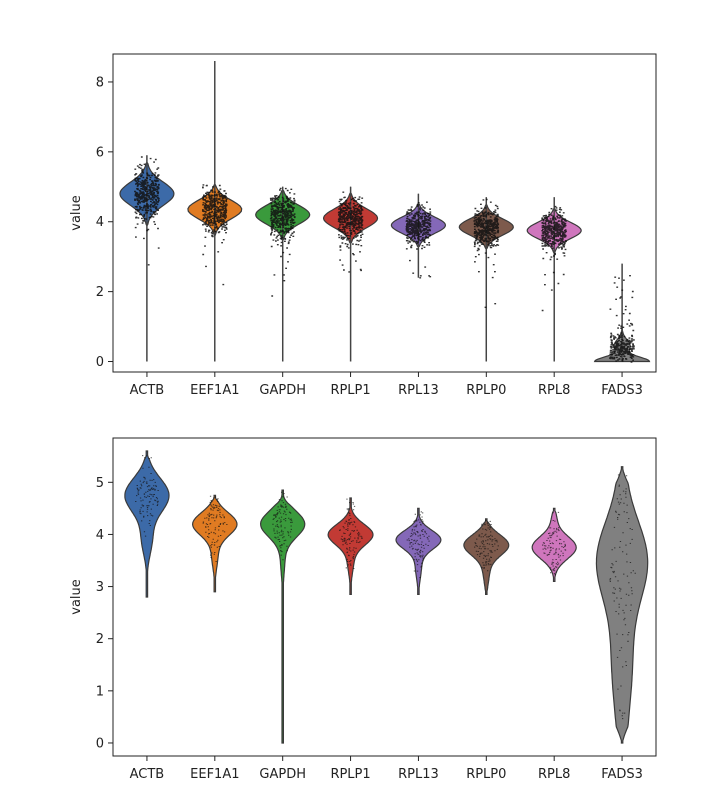 Image resolution: width=718 pixels, height=805 pixels. What do you see at coordinates (100, 152) in the screenshot?
I see `y-tick-label: 6` at bounding box center [100, 152].